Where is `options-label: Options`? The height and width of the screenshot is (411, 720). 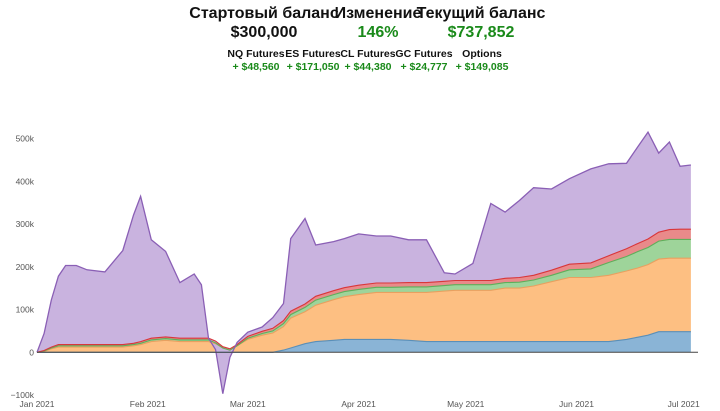 options-label: Options is located at coordinates (482, 54).